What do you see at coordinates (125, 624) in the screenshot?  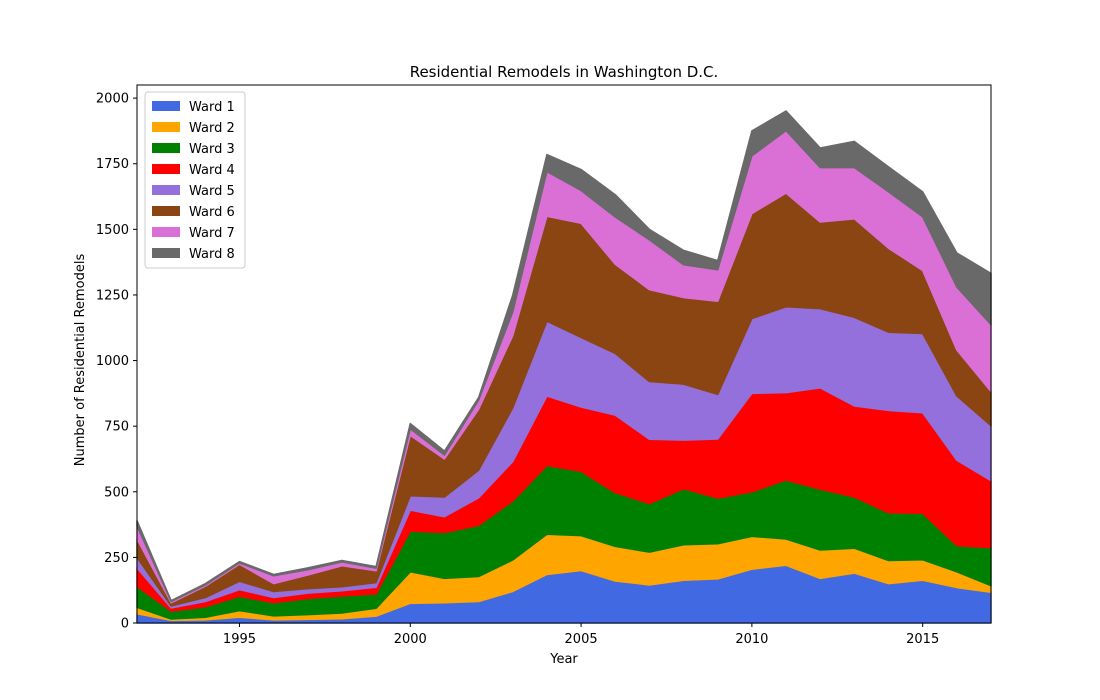 I see `y-tick-label: 0` at bounding box center [125, 624].